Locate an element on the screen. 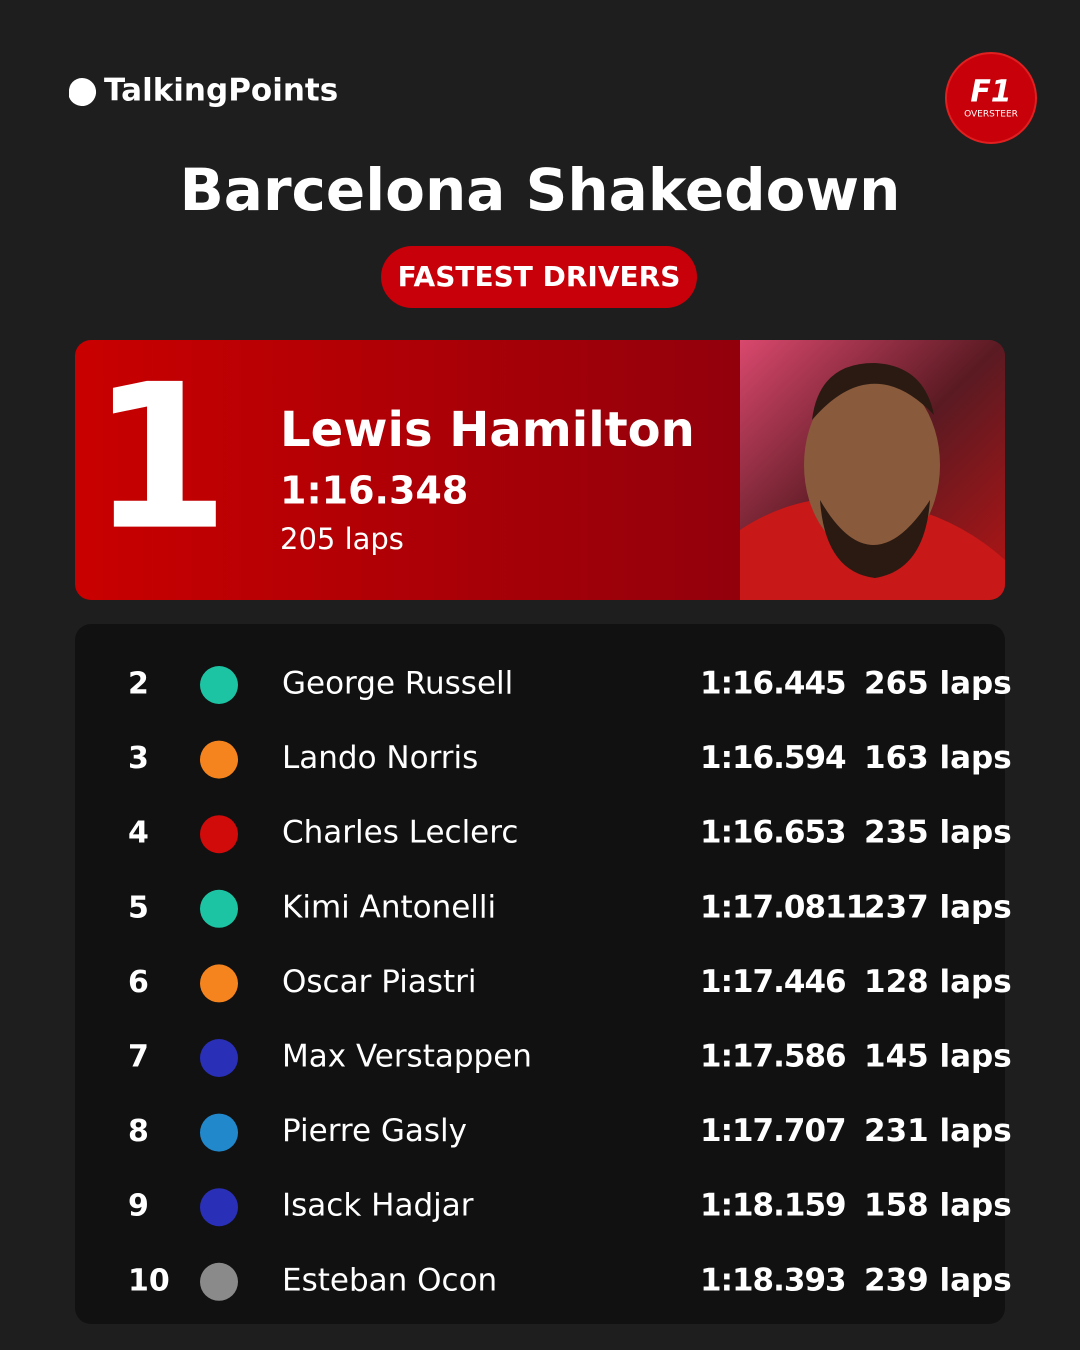 The width and height of the screenshot is (1080, 1350). lap-count: 231 laps is located at coordinates (938, 1131).